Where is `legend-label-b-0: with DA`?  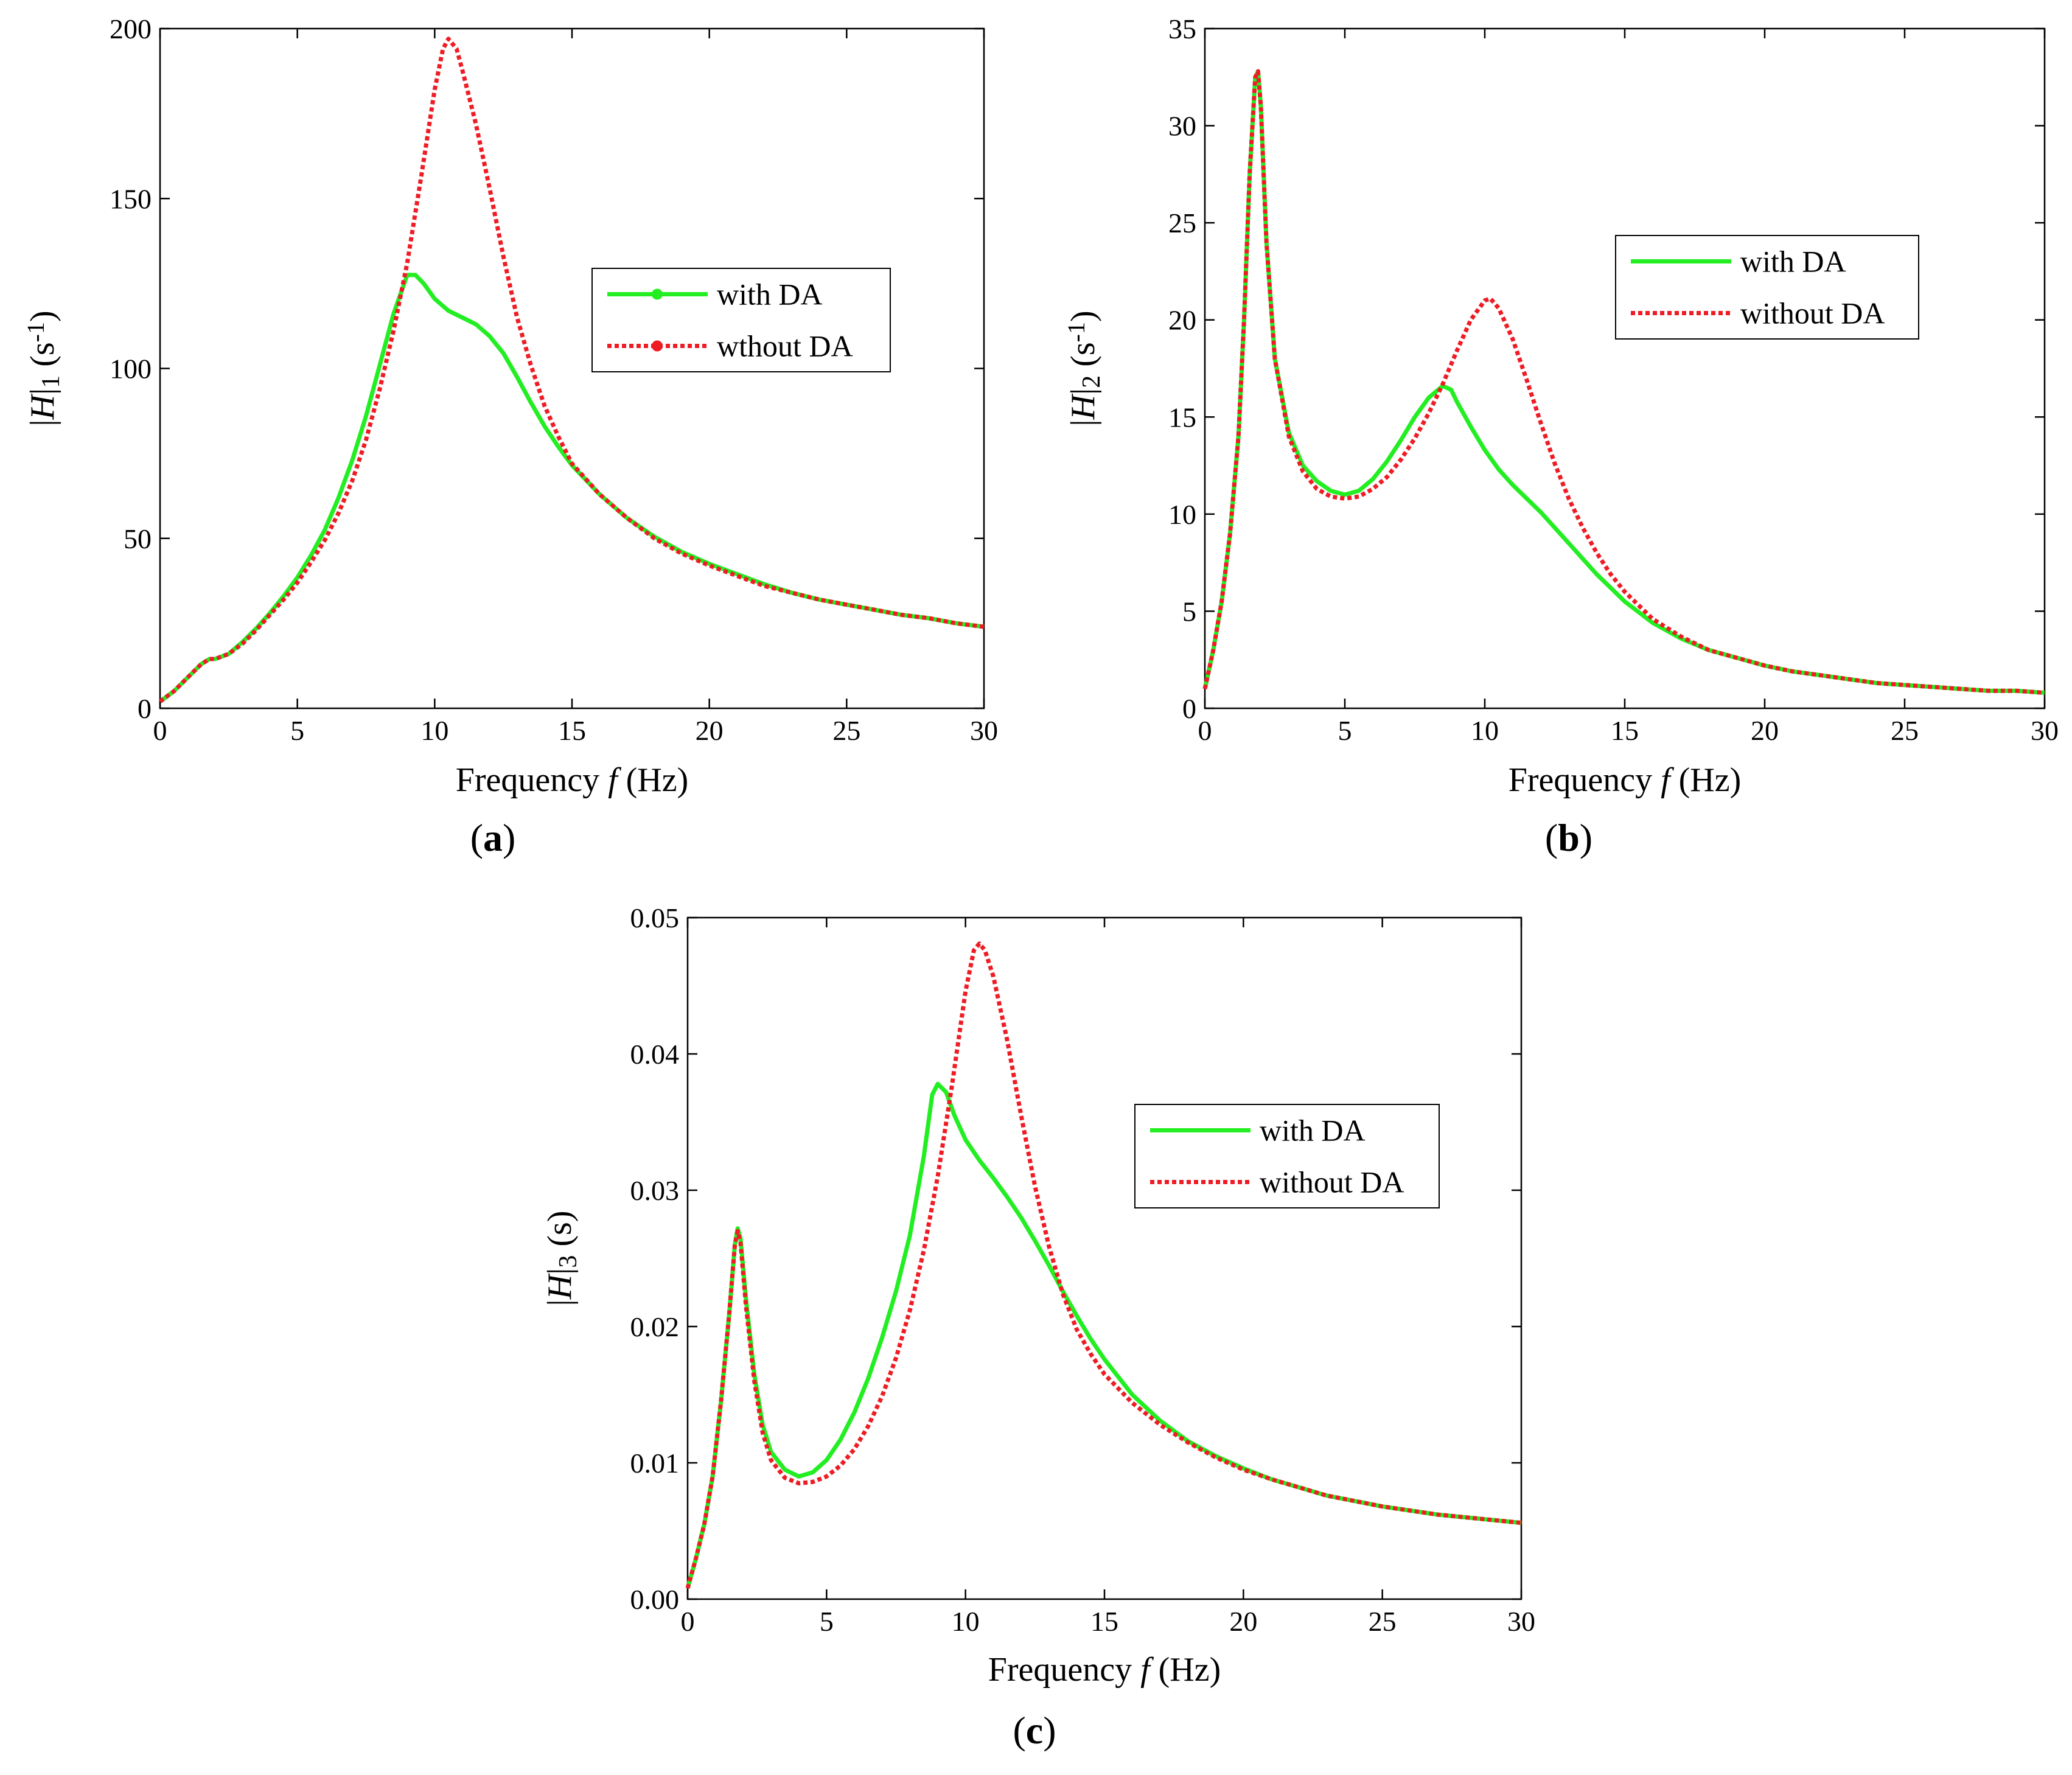 legend-label-b-0: with DA is located at coordinates (1793, 262).